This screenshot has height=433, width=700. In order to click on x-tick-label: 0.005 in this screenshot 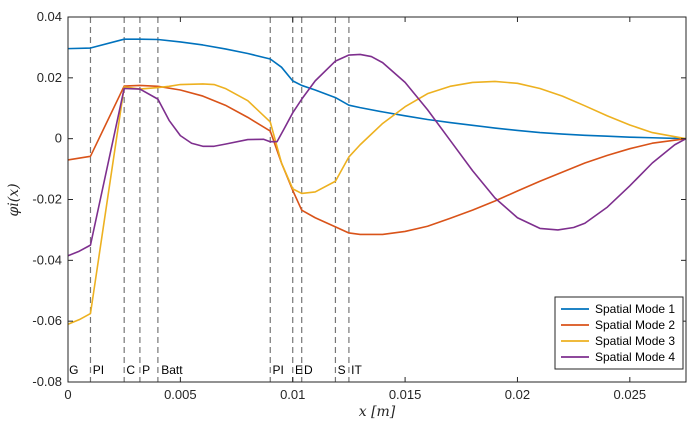, I will do `click(180, 394)`.